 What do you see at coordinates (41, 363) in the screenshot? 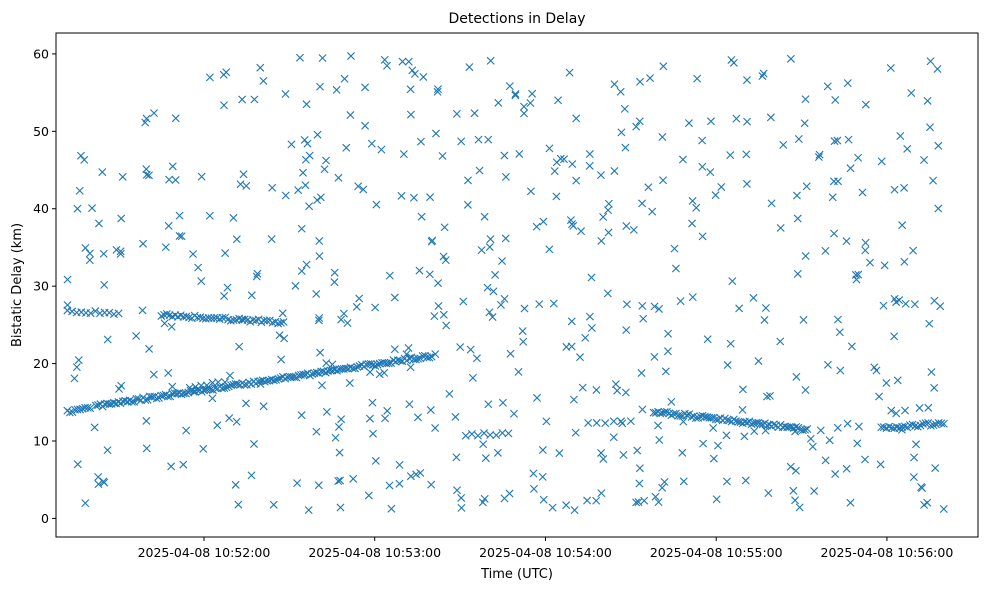
I see `y-tick-label: 20` at bounding box center [41, 363].